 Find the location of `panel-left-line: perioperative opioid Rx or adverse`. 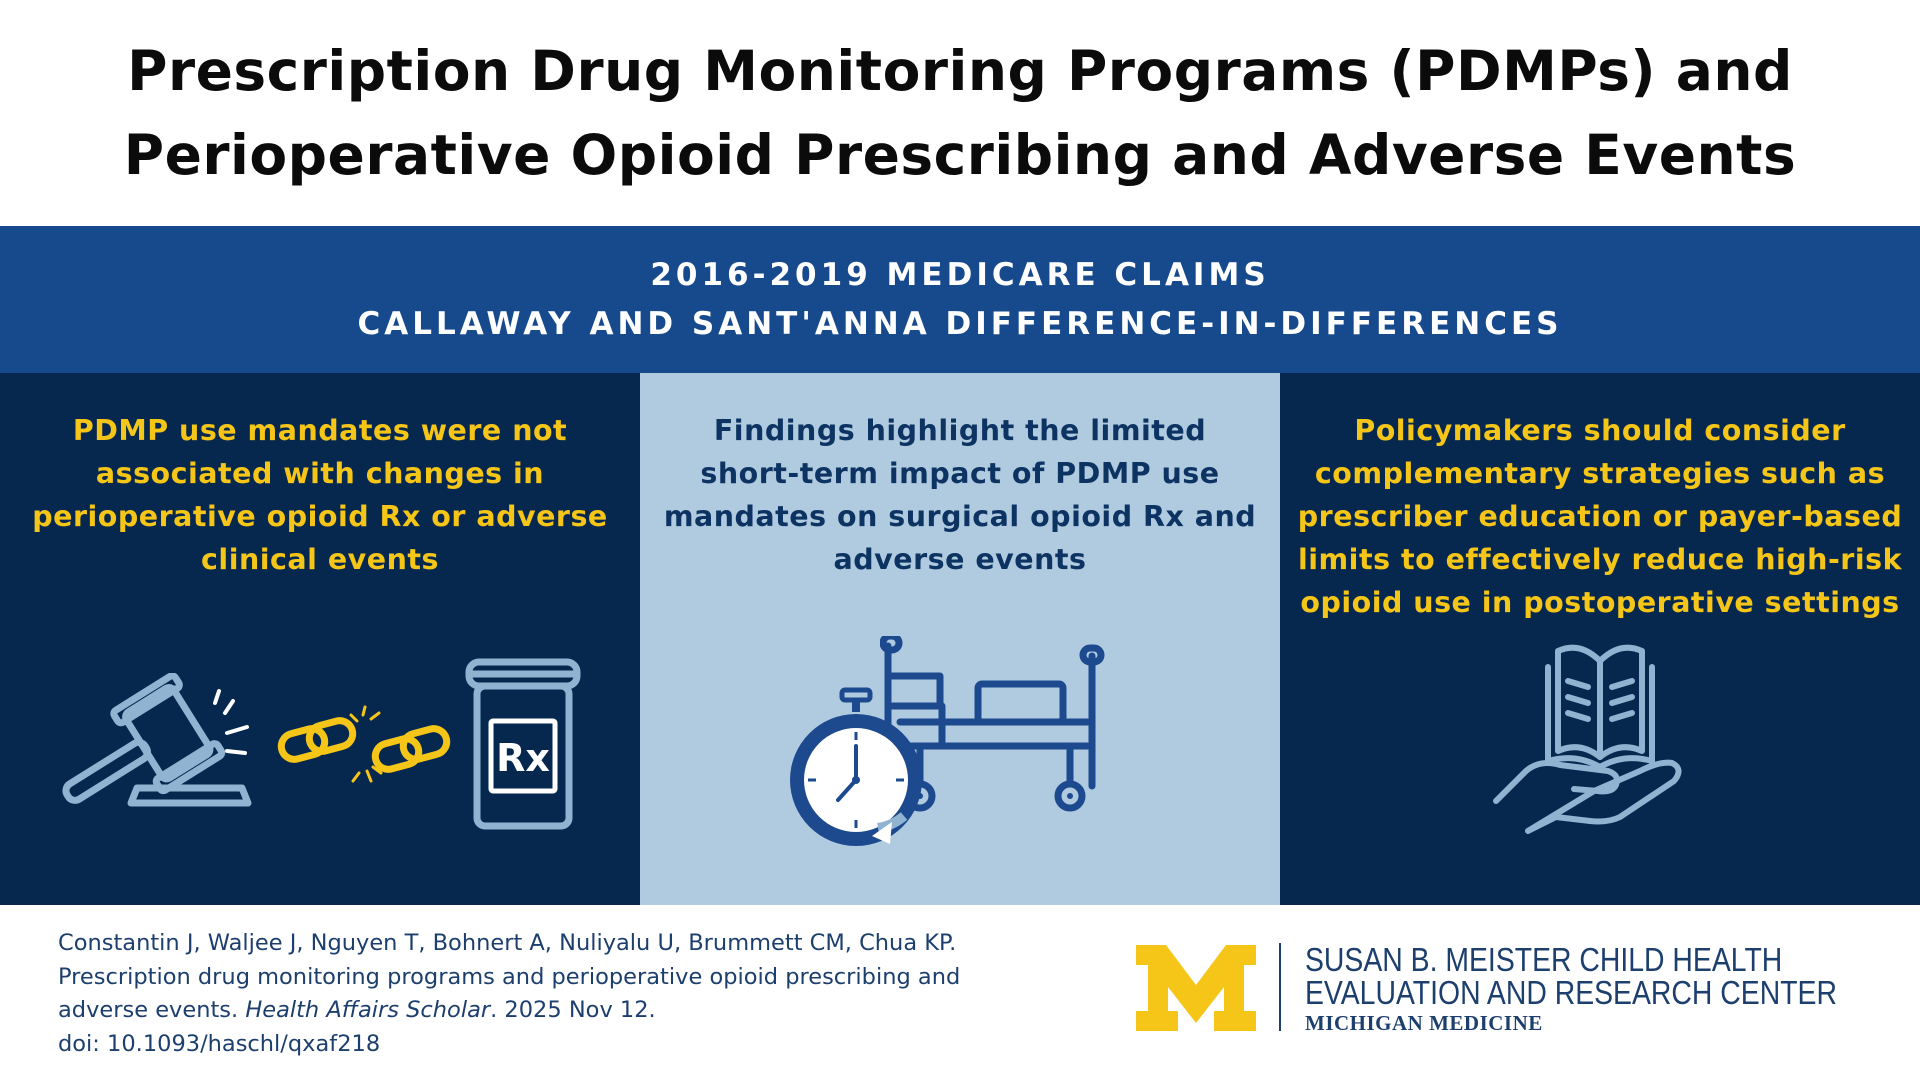

panel-left-line: perioperative opioid Rx or adverse is located at coordinates (320, 516).